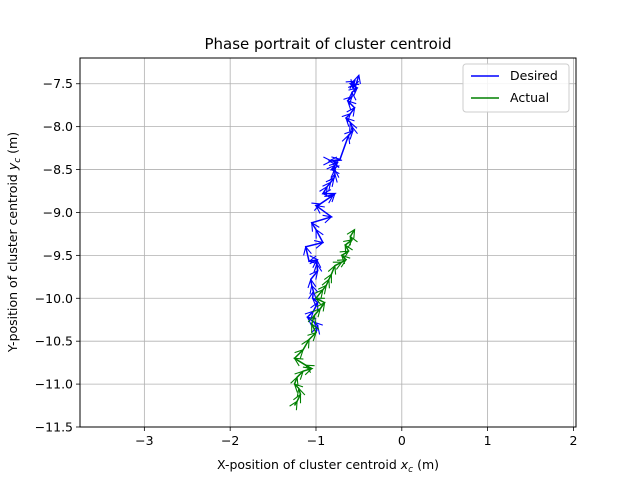 Image resolution: width=640 pixels, height=480 pixels. I want to click on x-tick-label: 1, so click(488, 440).